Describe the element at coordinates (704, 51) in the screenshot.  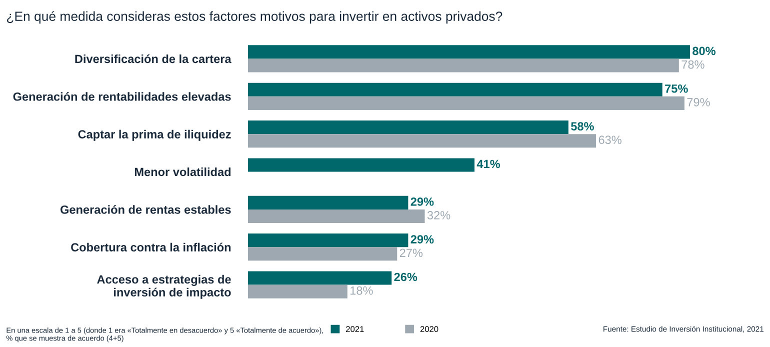
I see `data-label: 80%` at that location.